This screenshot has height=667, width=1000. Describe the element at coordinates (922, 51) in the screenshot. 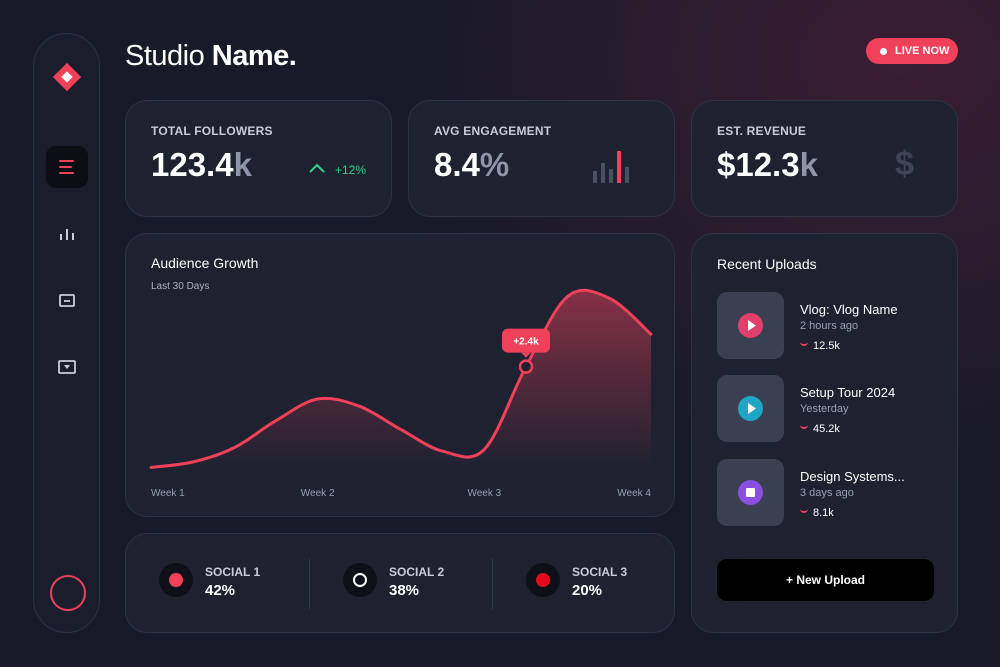

I see `live-label: LIVE NOW` at that location.